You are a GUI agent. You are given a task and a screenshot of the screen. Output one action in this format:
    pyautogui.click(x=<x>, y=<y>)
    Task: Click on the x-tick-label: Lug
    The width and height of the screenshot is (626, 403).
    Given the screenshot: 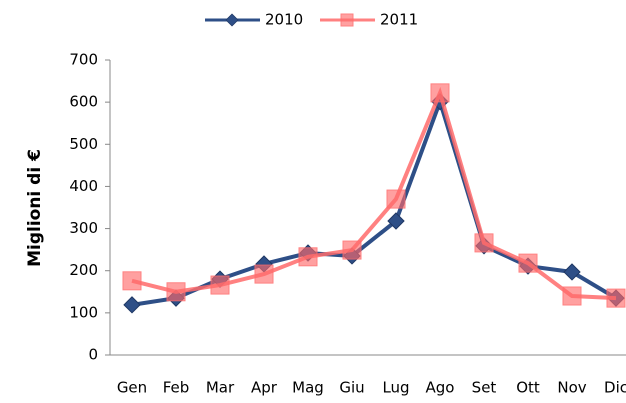 What is the action you would take?
    pyautogui.click(x=395, y=388)
    